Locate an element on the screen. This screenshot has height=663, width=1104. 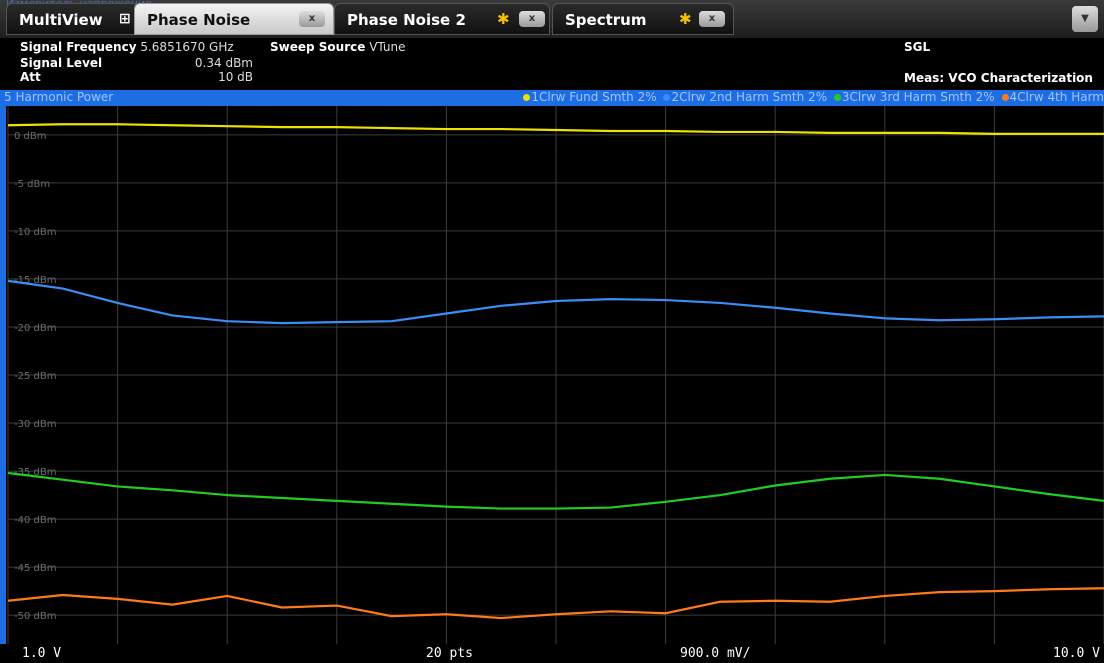
legend-entry: 3Clrw 3rd Harm Smth 2% is located at coordinates (914, 97).